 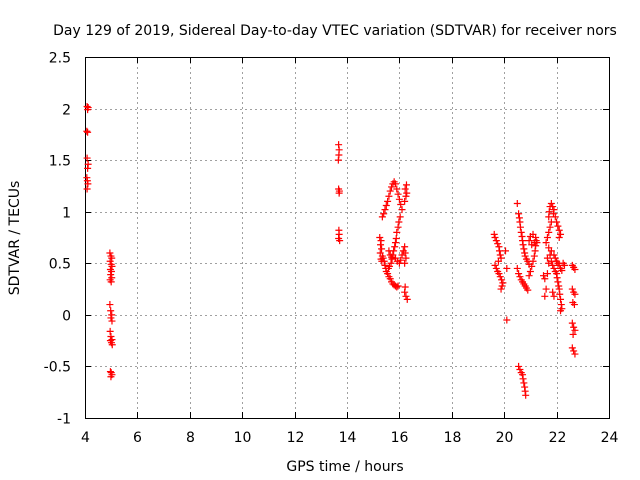 I want to click on y-tick-label: -1, so click(x=64, y=420).